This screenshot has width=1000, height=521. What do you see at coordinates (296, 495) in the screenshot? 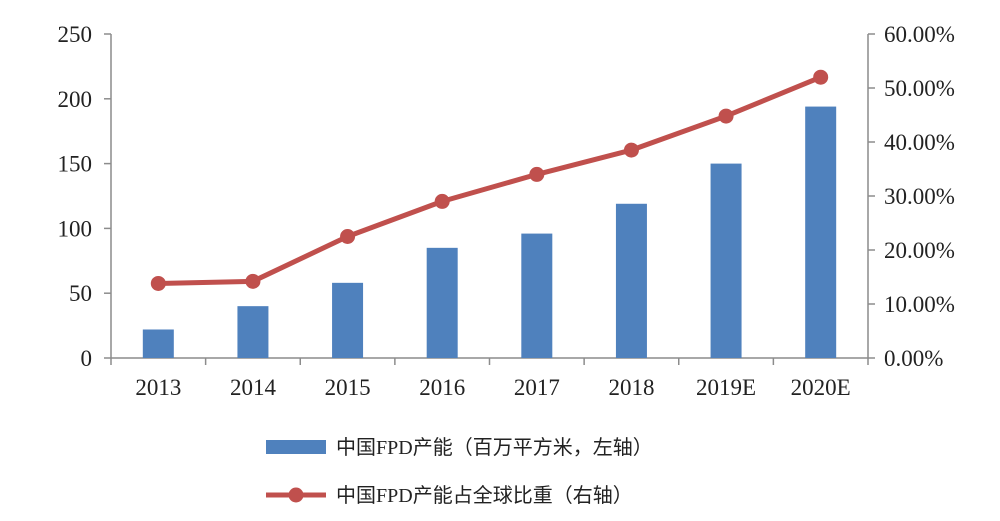
I see `legend-line-marker` at bounding box center [296, 495].